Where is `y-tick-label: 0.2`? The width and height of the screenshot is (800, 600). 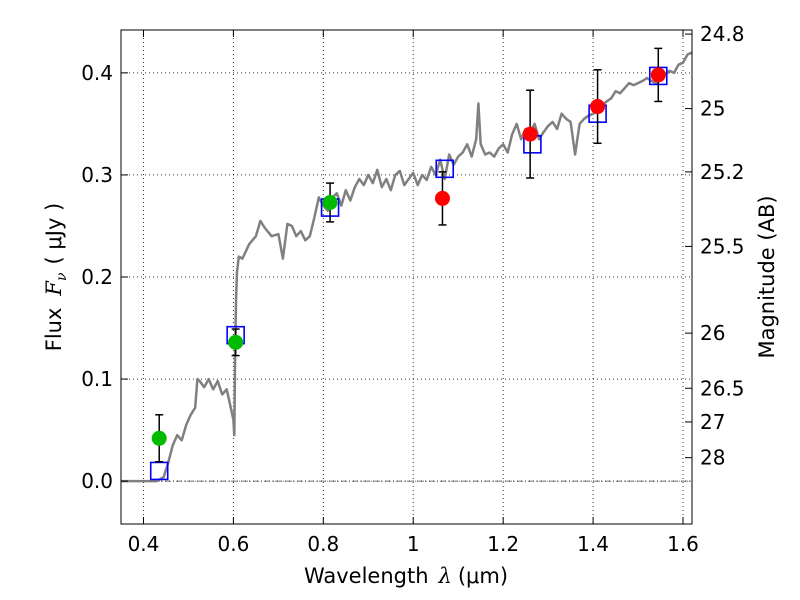 y-tick-label: 0.2 is located at coordinates (97, 277).